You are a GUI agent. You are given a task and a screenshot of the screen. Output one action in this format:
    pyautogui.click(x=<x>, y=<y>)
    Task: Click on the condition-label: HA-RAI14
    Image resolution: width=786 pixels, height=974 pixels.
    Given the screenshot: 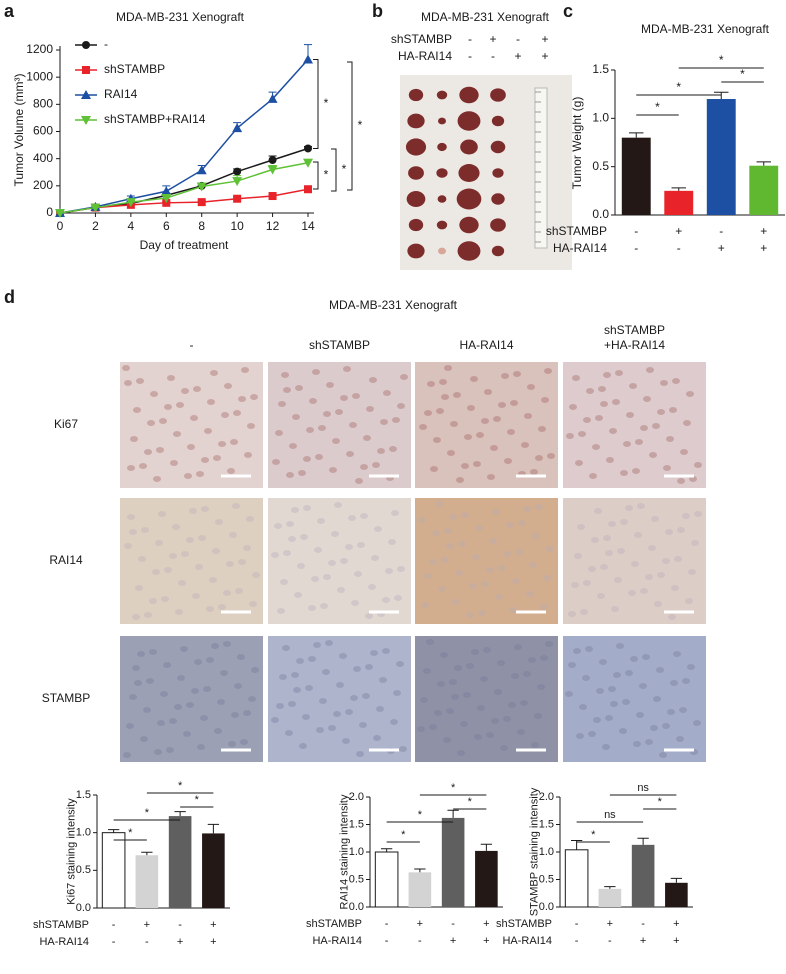 What is the action you would take?
    pyautogui.click(x=337, y=941)
    